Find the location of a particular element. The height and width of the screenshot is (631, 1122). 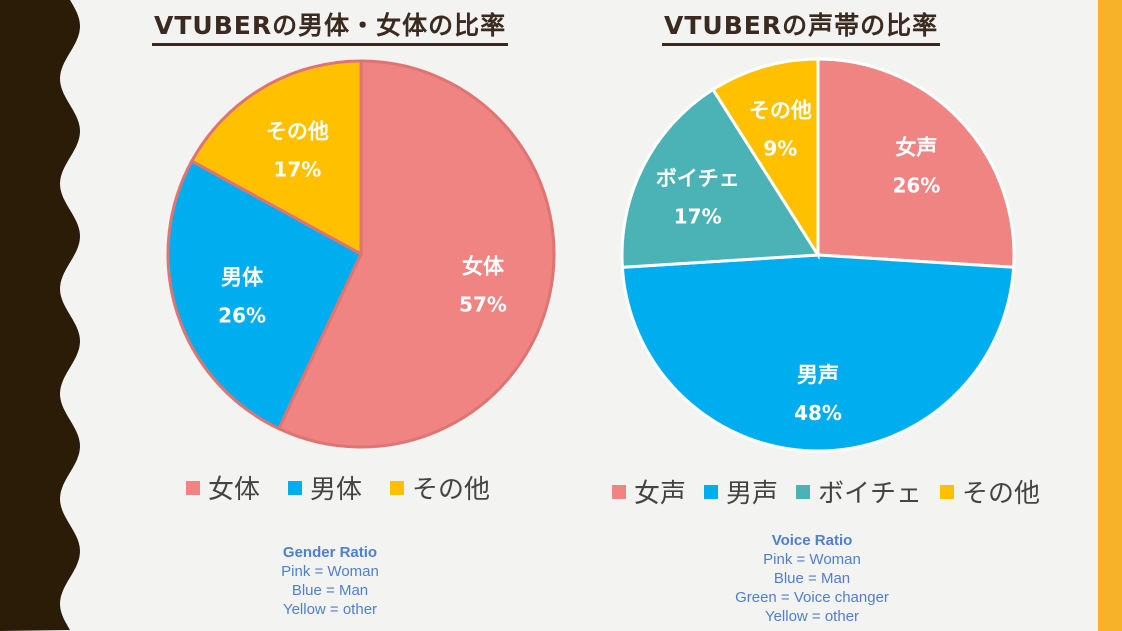

gender-legend: 女体 男体 その他 is located at coordinates (352, 487).